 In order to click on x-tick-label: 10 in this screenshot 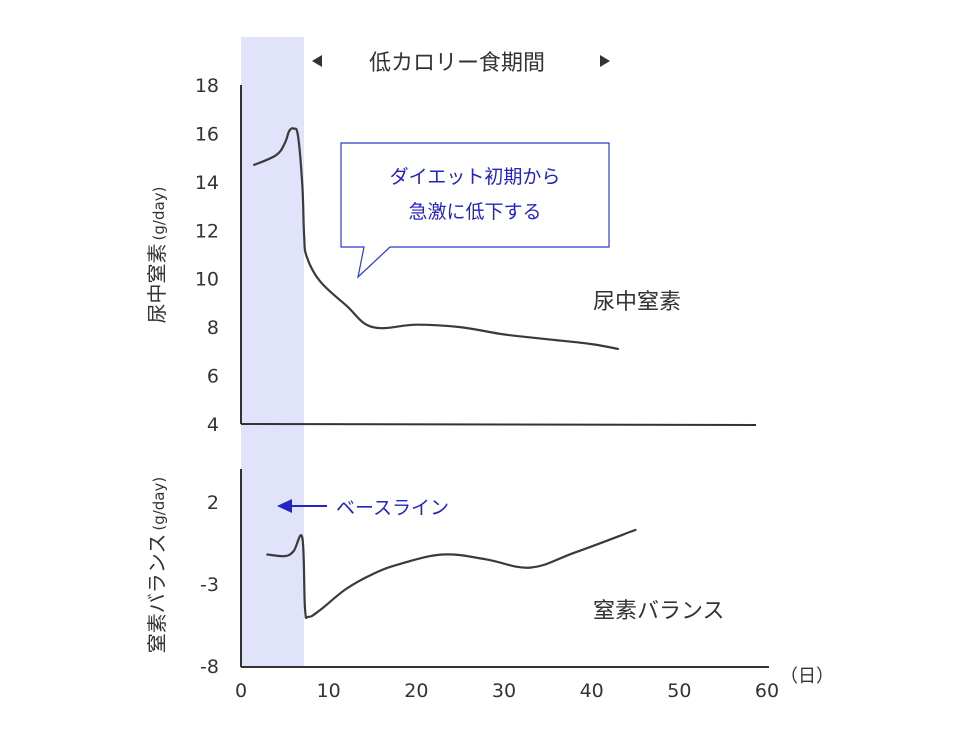, I will do `click(329, 691)`.